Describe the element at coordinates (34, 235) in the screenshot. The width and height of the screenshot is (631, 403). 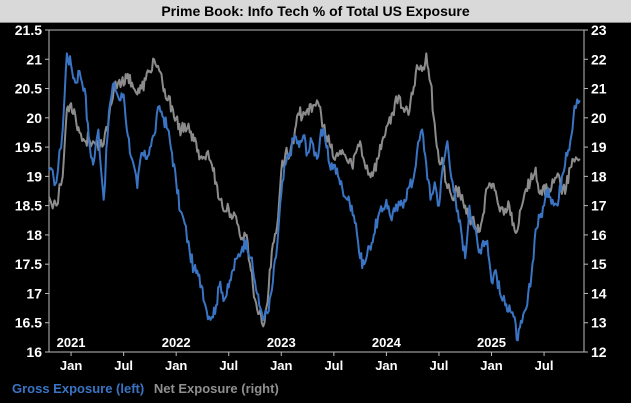
I see `left-axis-label: 18` at that location.